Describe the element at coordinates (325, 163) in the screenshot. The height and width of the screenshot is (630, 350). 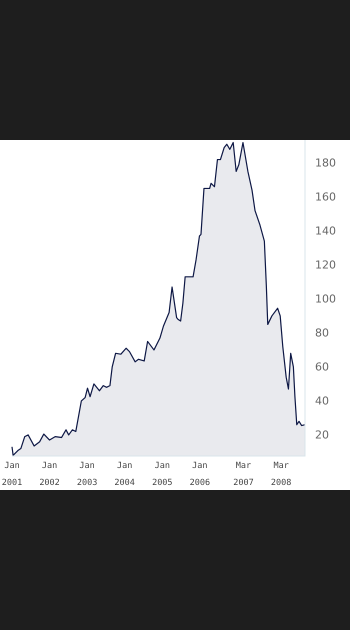
I see `y-tick-label: 180` at that location.